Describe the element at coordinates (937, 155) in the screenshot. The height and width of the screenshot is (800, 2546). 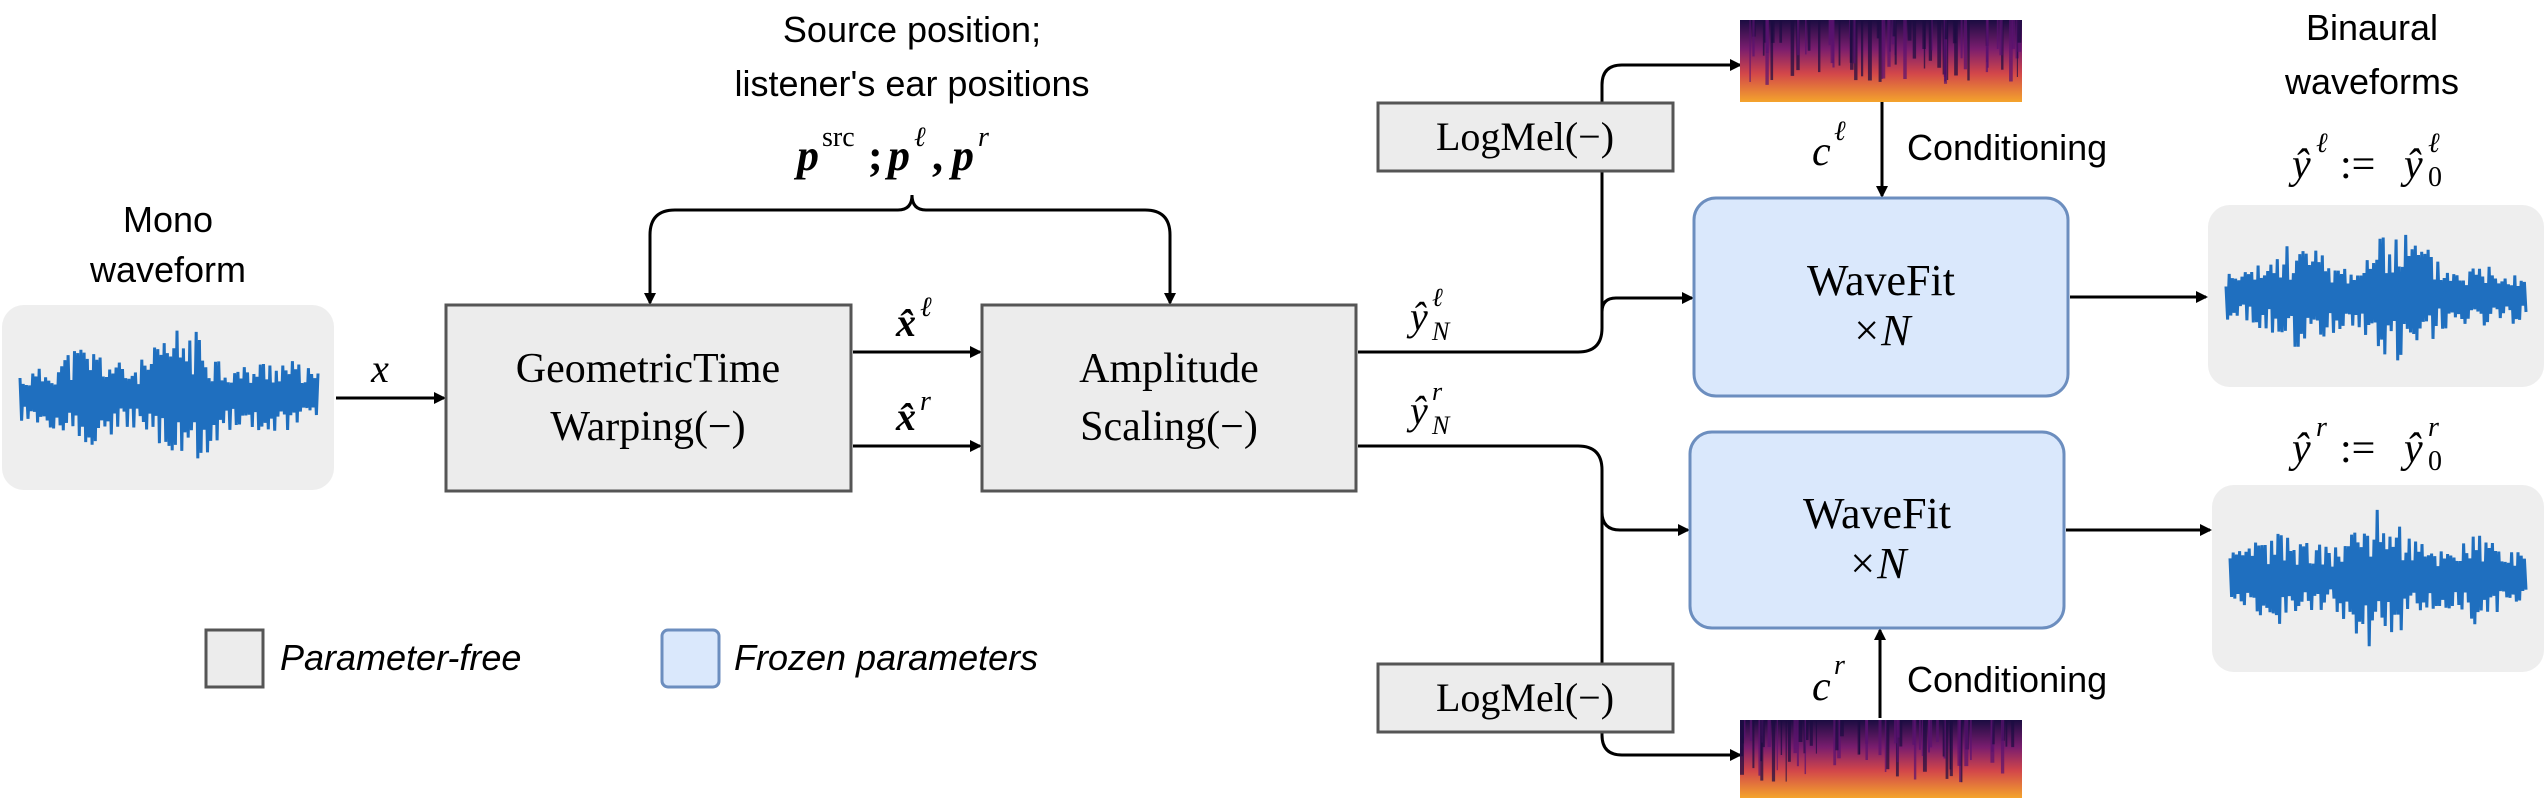
I see `math-comma: ,` at that location.